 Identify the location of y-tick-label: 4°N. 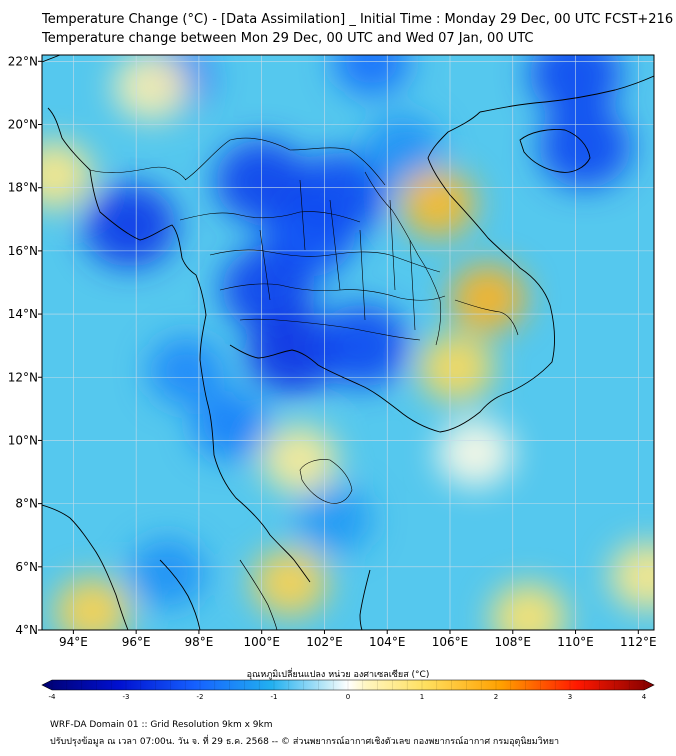
(26, 630).